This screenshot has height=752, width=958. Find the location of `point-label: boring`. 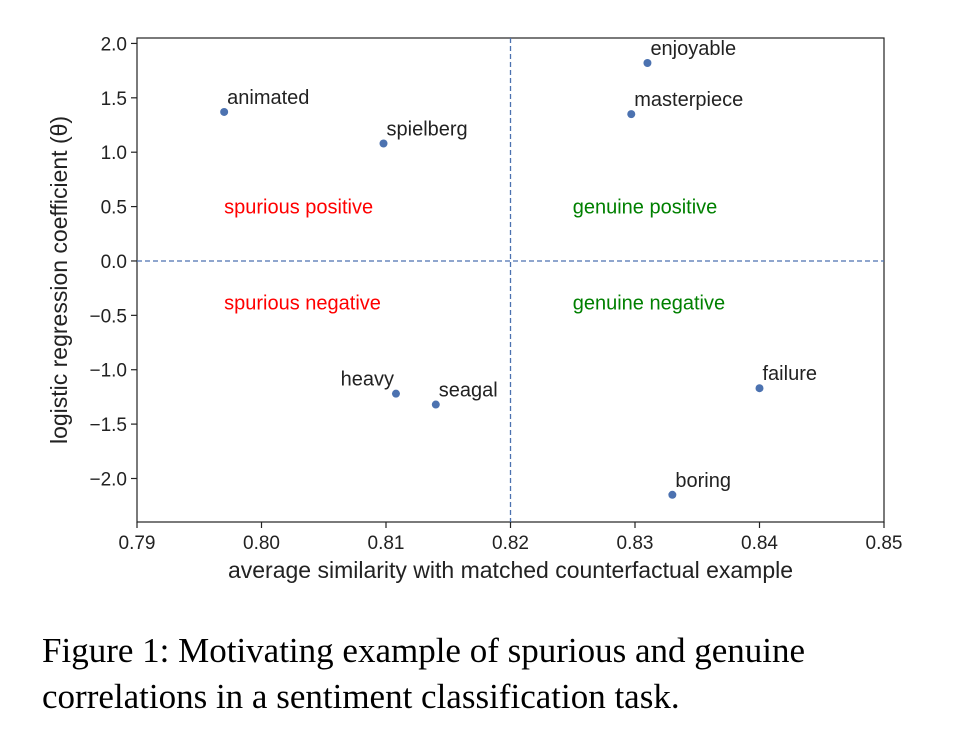

point-label: boring is located at coordinates (703, 481).